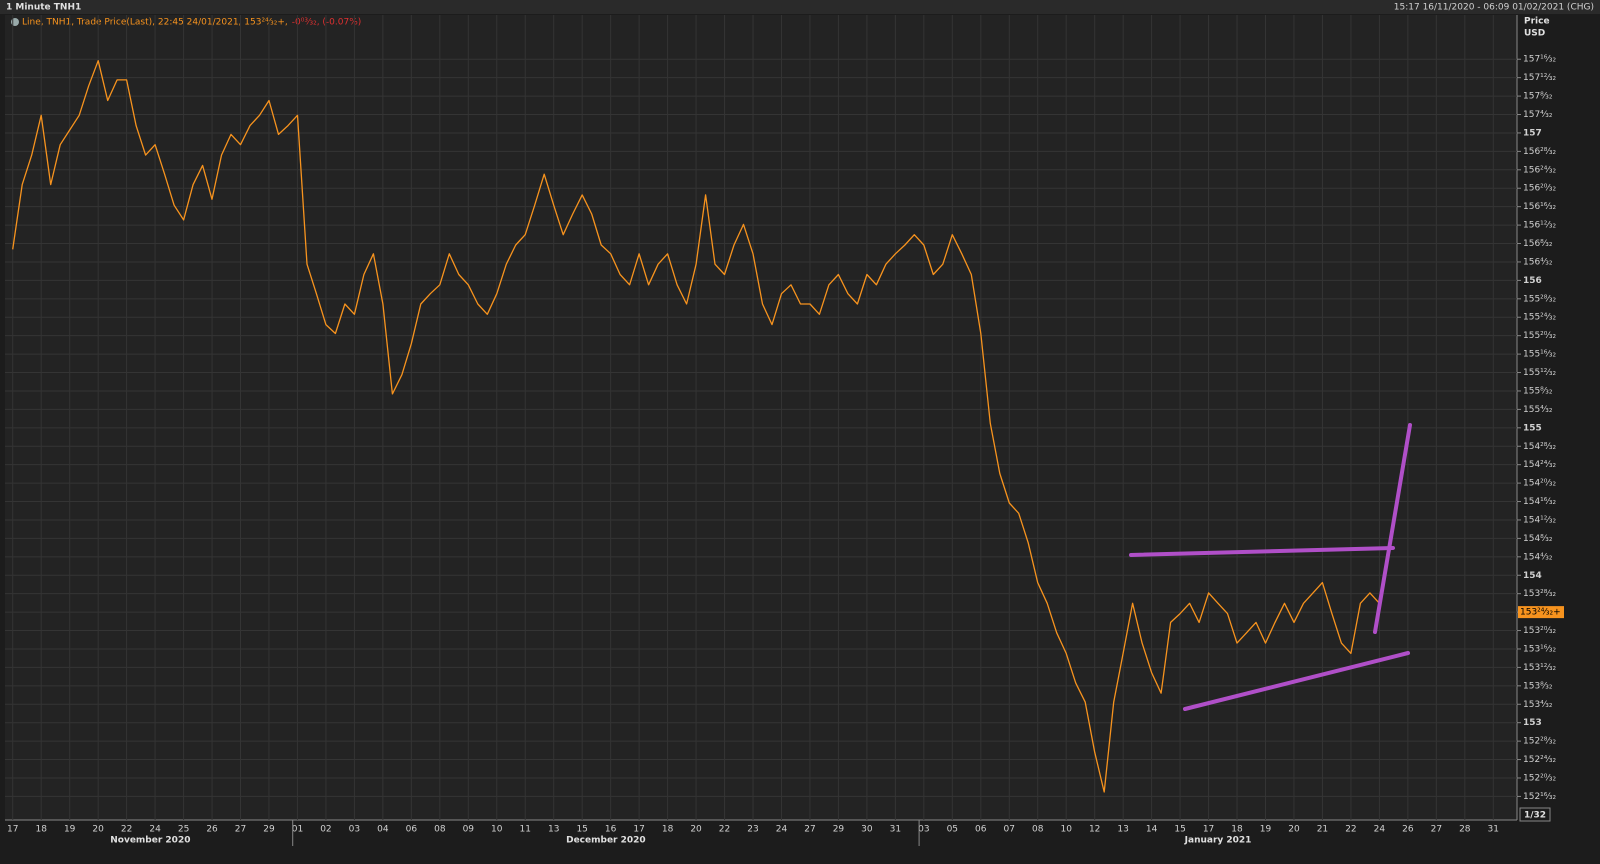 This screenshot has width=1600, height=864. I want to click on tick-size-box, so click(1535, 814).